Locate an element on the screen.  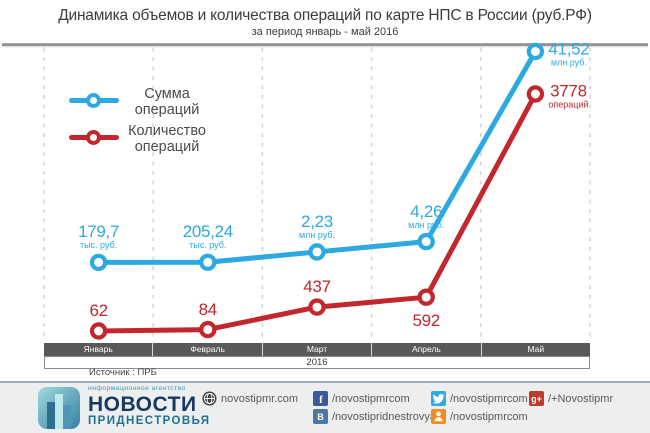
svg-text: g+ is located at coordinates (536, 399).